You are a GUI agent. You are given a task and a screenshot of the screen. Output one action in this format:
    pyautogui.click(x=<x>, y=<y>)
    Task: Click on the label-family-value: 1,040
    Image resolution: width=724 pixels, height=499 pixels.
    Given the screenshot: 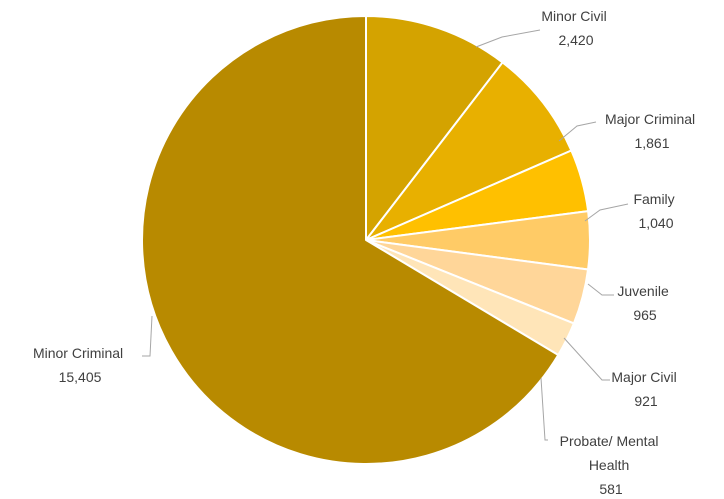 What is the action you would take?
    pyautogui.click(x=655, y=223)
    